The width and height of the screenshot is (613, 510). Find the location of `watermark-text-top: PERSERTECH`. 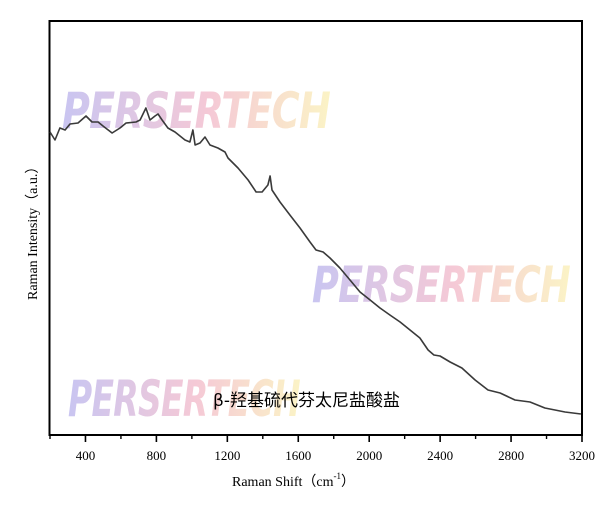

watermark-text-top: PERSERTECH is located at coordinates (196, 111).